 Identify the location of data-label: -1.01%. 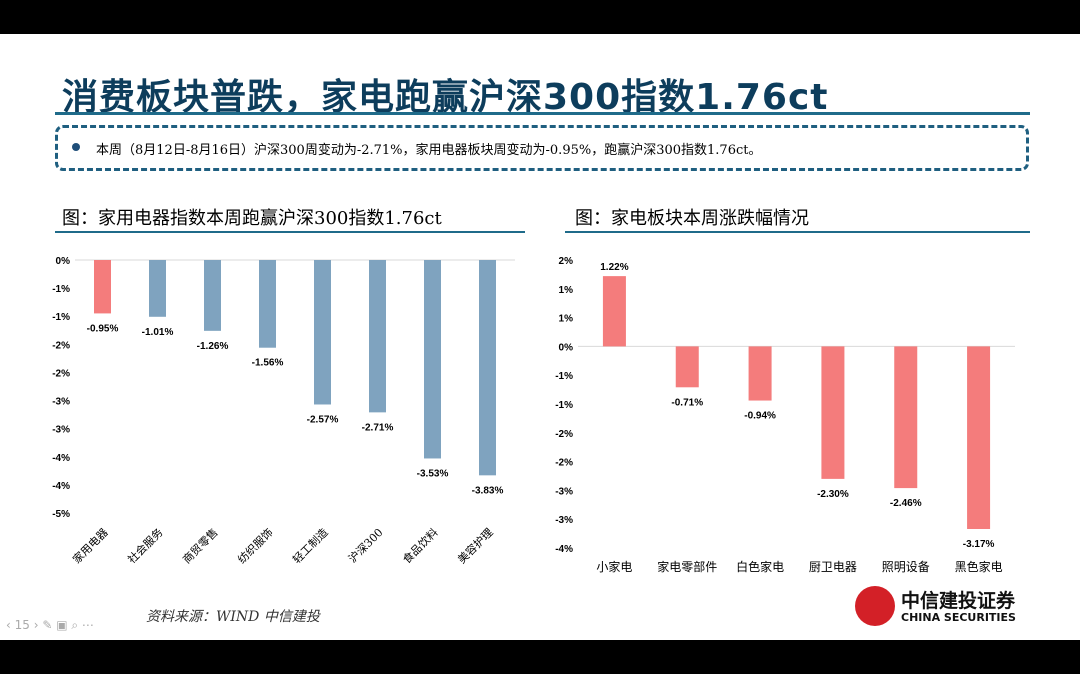
(158, 332).